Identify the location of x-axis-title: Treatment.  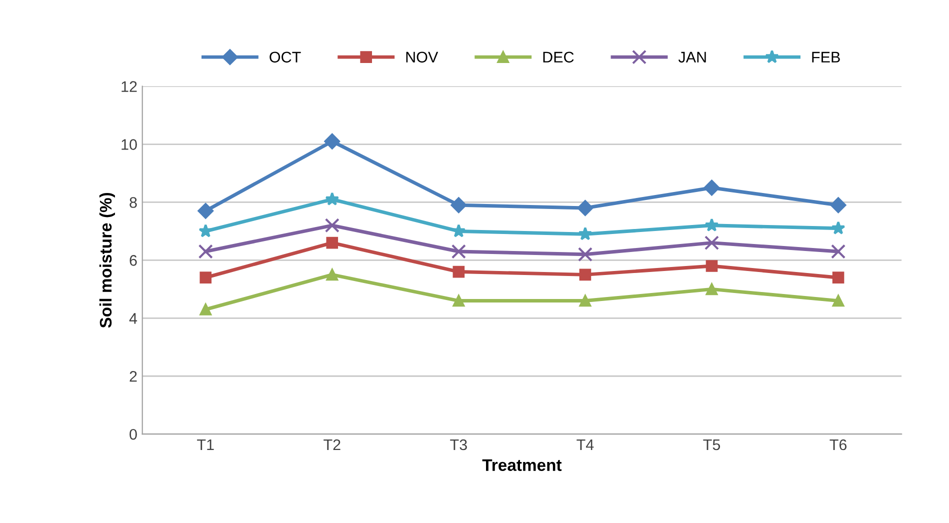
(522, 465).